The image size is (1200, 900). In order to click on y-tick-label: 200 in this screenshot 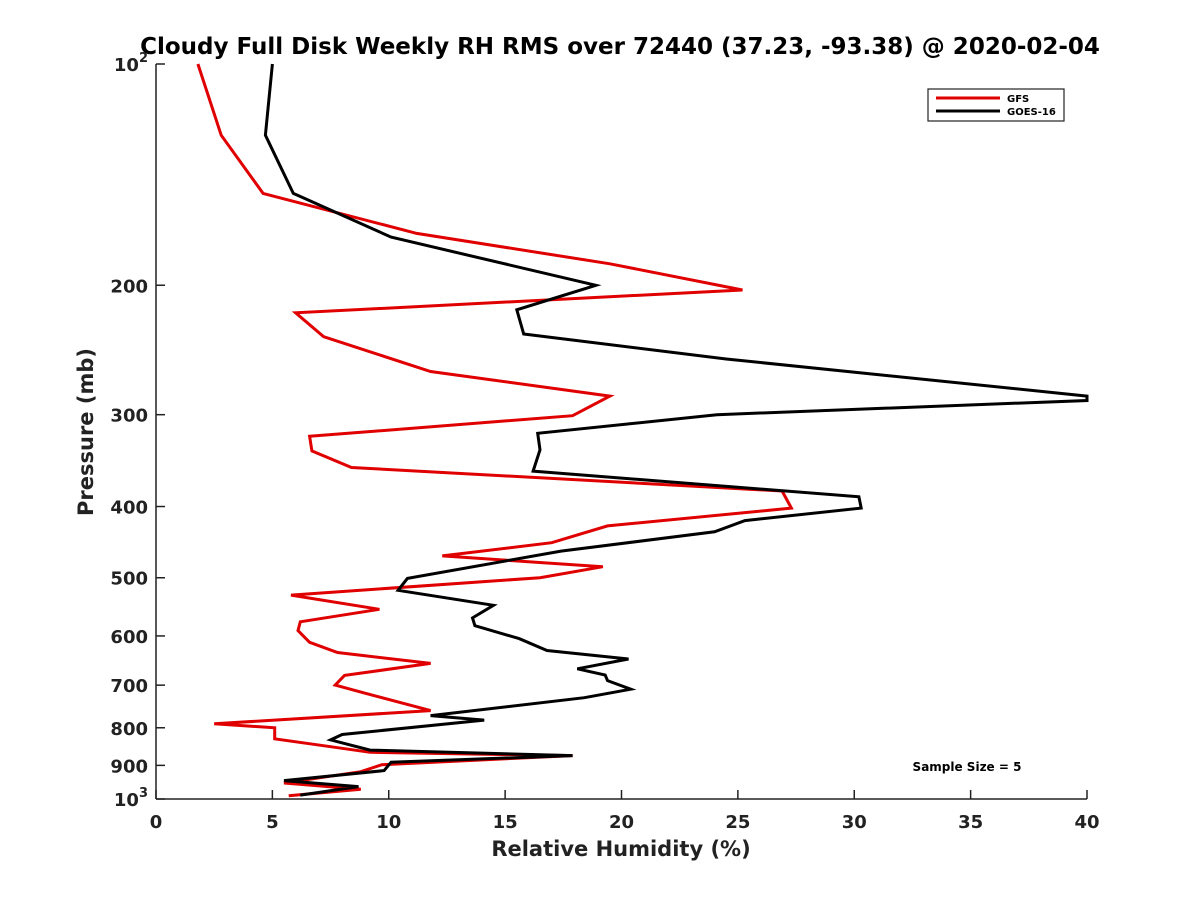, I will do `click(129, 286)`.